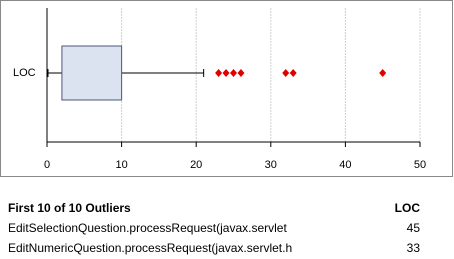  What do you see at coordinates (121, 165) in the screenshot?
I see `x-tick-label: 10` at bounding box center [121, 165].